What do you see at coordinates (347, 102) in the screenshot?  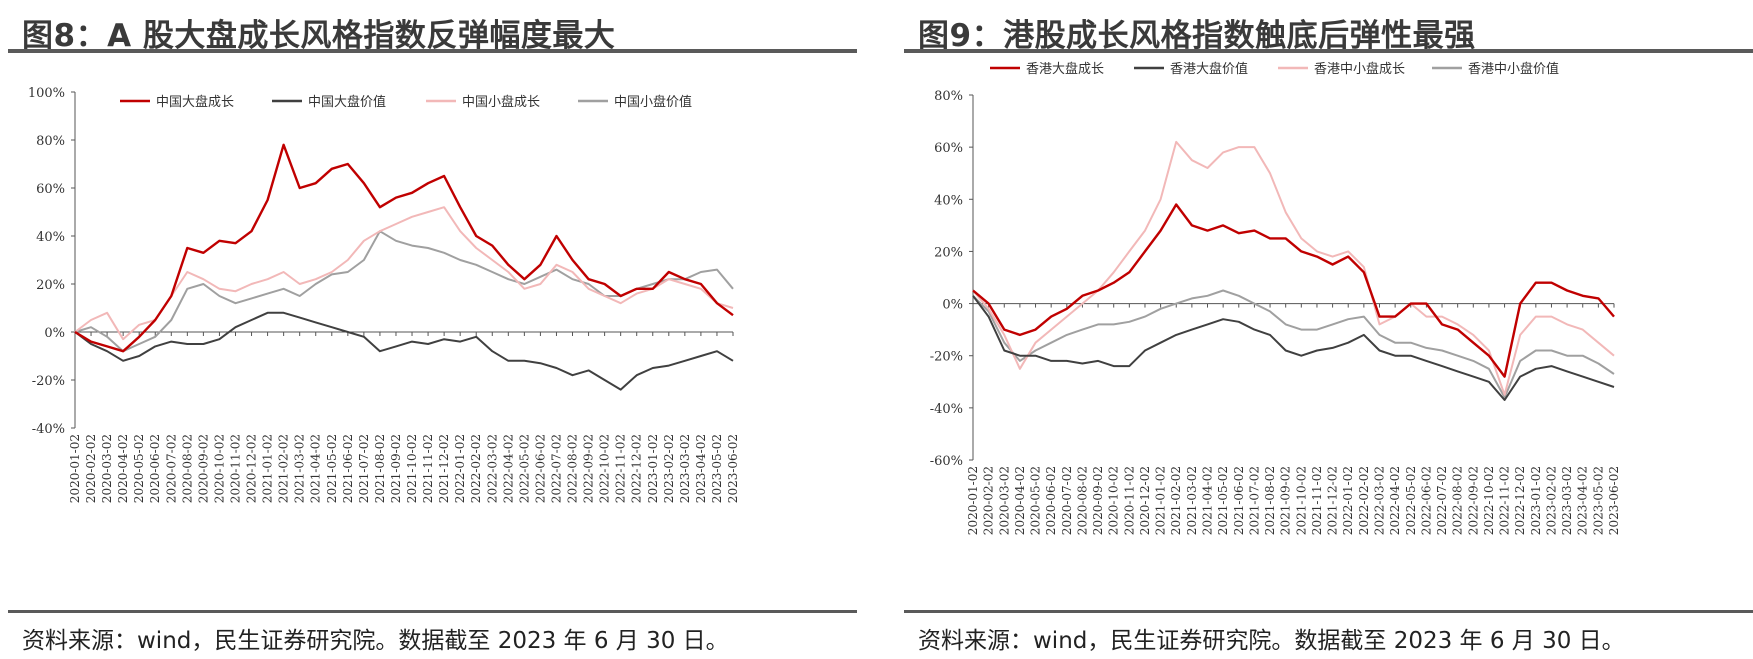 I see `legend-label: 中国大盘价值` at bounding box center [347, 102].